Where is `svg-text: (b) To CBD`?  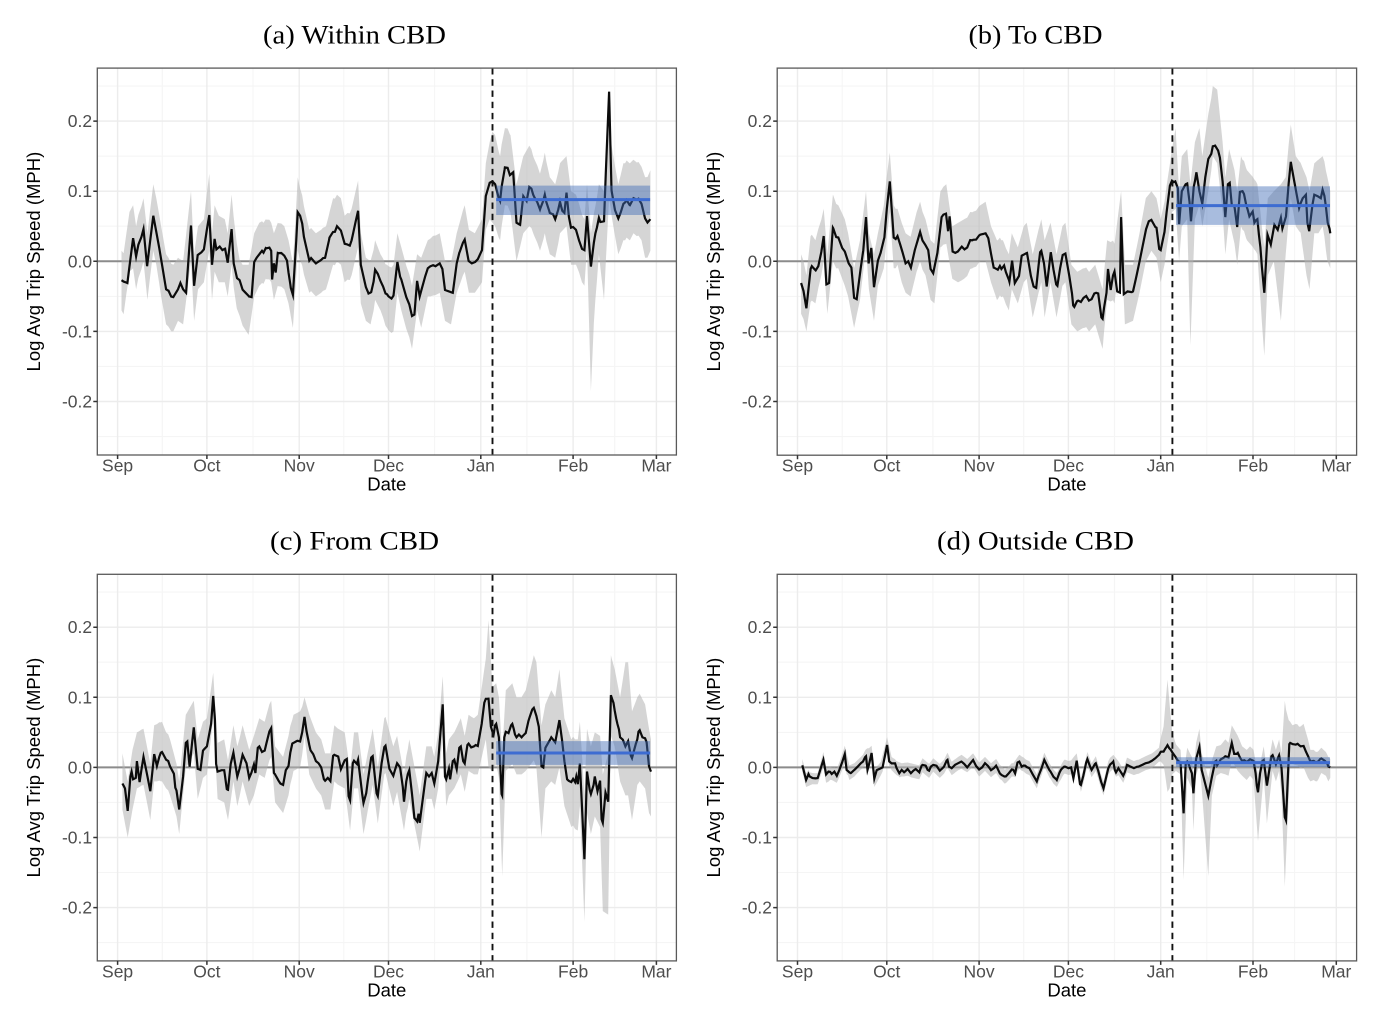 svg-text: (b) To CBD is located at coordinates (1036, 35).